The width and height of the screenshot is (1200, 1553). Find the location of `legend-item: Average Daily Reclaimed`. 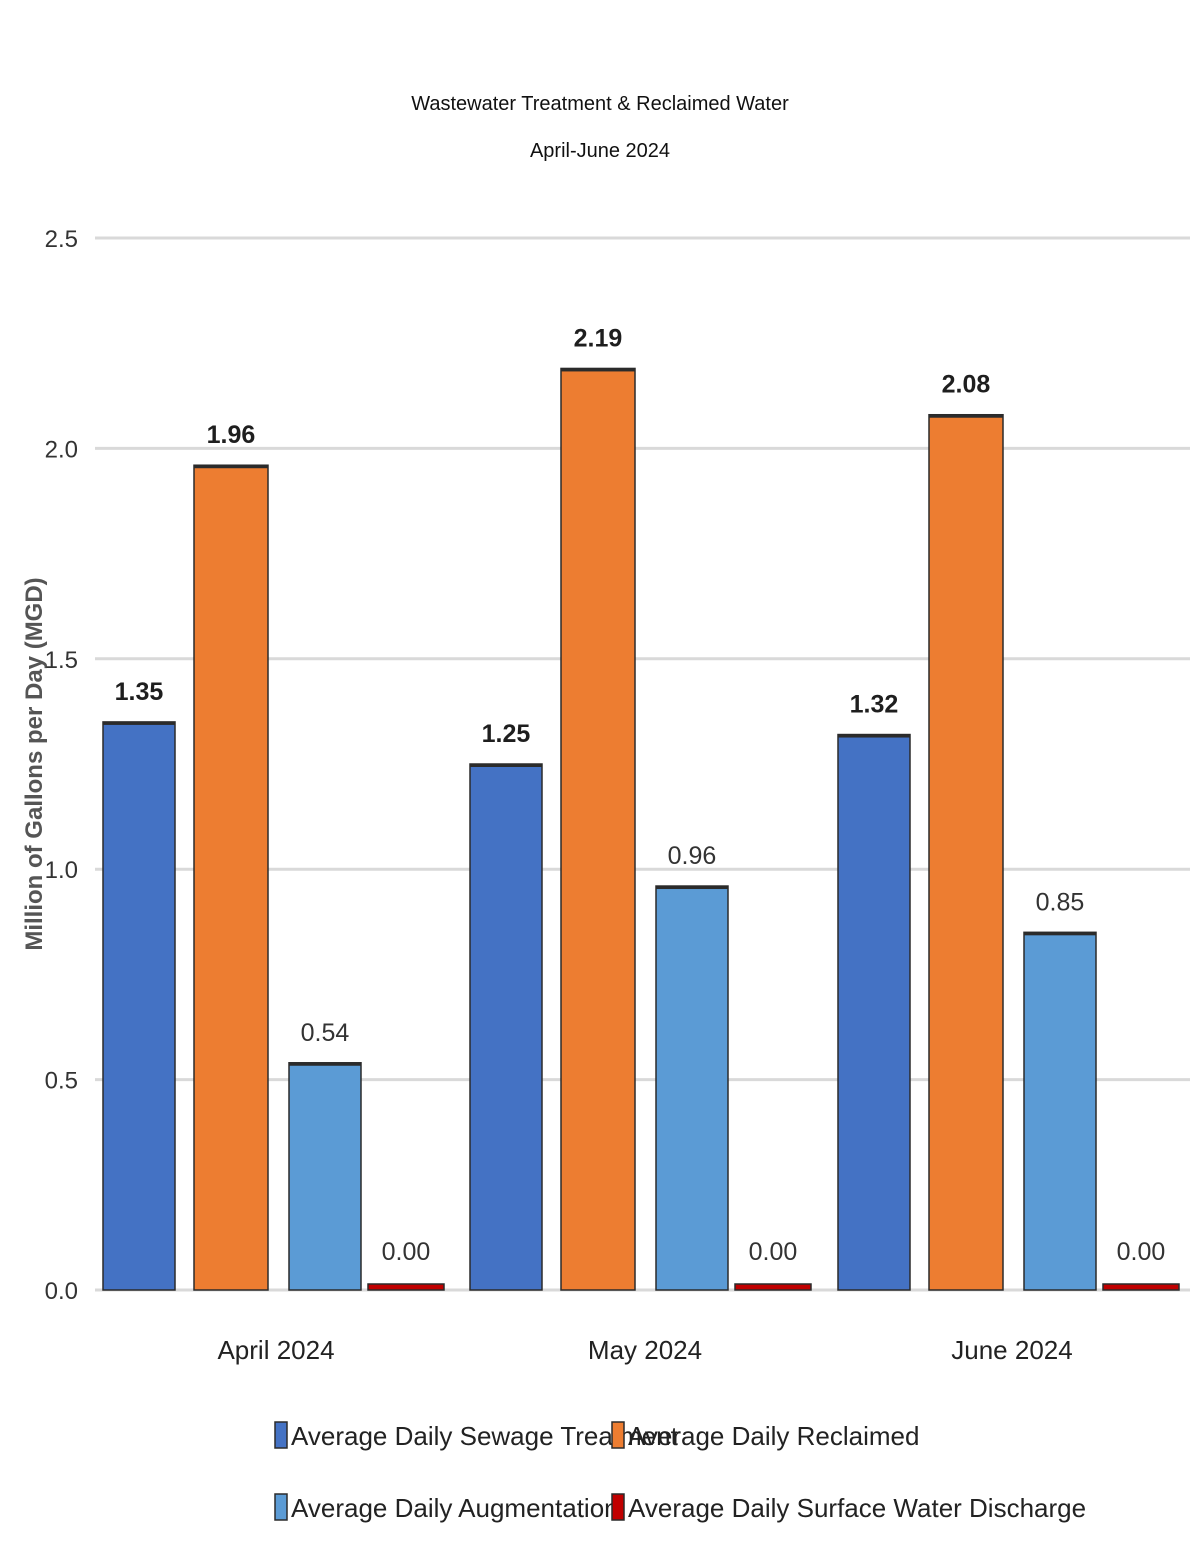

legend-item: Average Daily Reclaimed is located at coordinates (765, 1436).